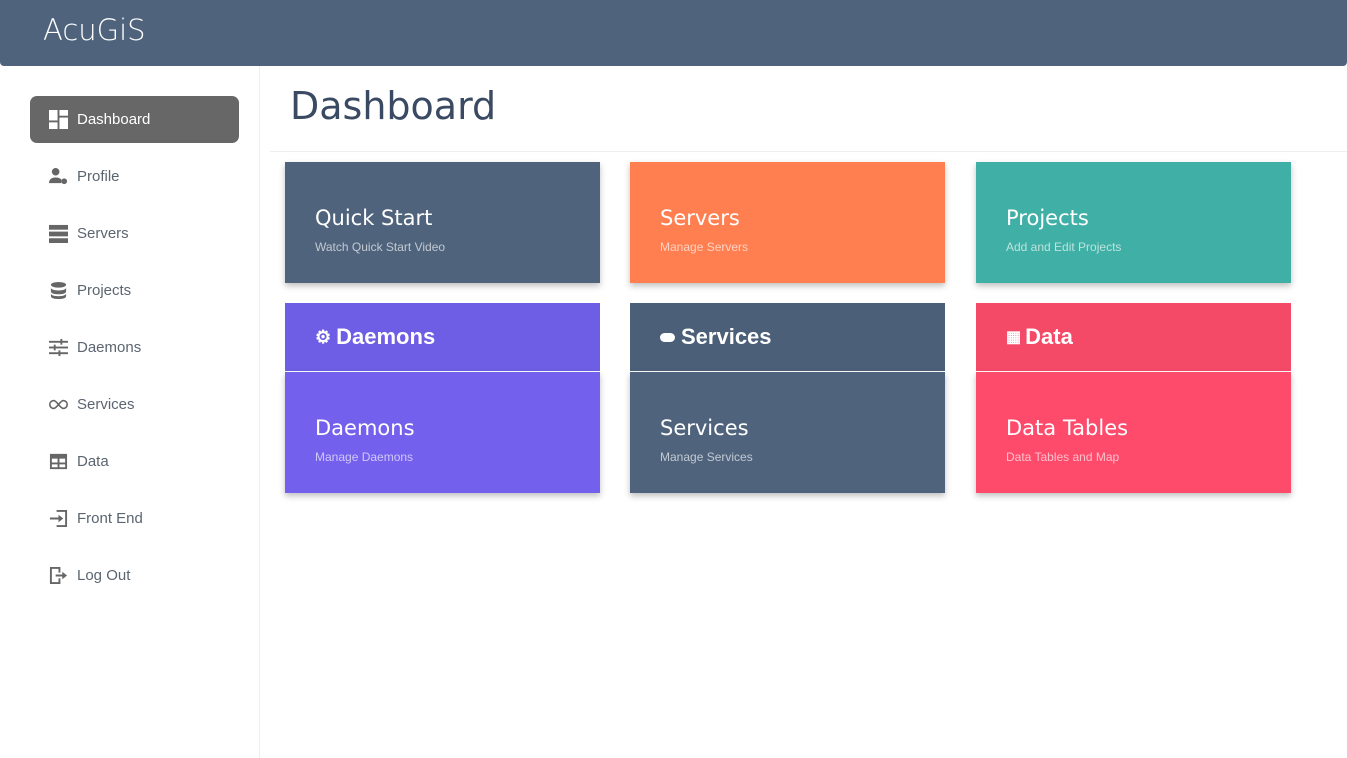 This screenshot has width=1347, height=758. I want to click on user-gear-icon, so click(58, 176).